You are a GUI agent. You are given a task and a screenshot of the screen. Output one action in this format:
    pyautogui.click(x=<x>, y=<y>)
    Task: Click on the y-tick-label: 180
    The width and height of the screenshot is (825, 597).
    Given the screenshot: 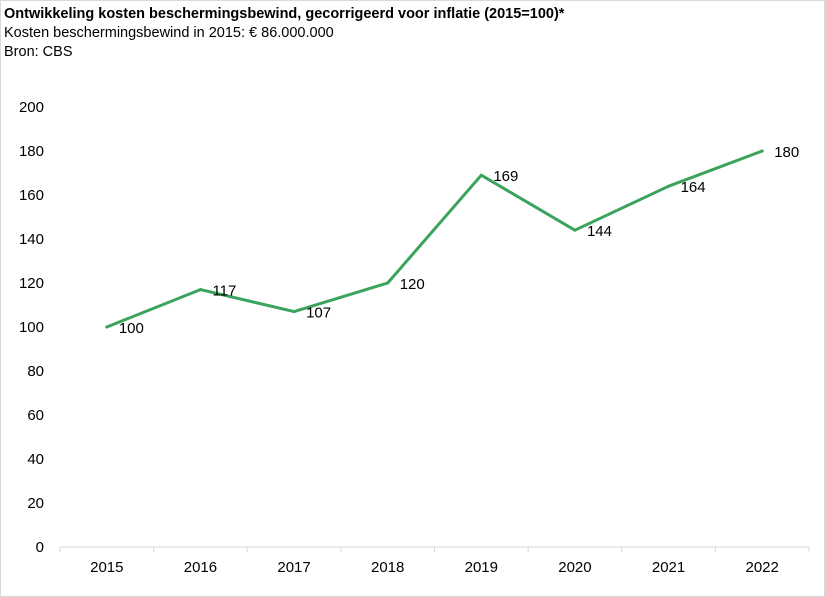 What is the action you would take?
    pyautogui.click(x=31, y=151)
    